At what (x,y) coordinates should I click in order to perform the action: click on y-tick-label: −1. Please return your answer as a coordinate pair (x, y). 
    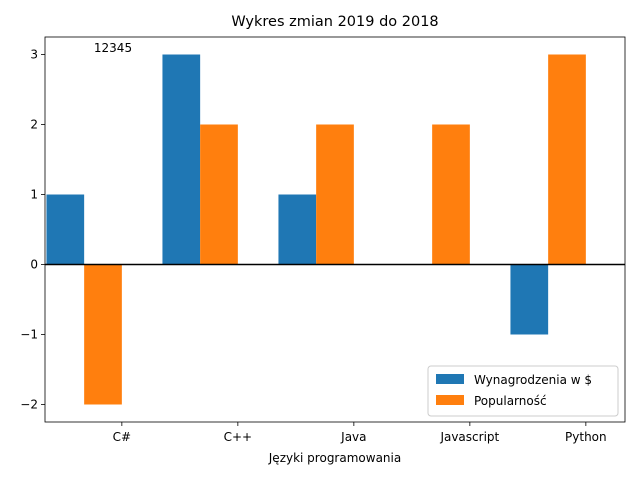
    Looking at the image, I should click on (29, 335).